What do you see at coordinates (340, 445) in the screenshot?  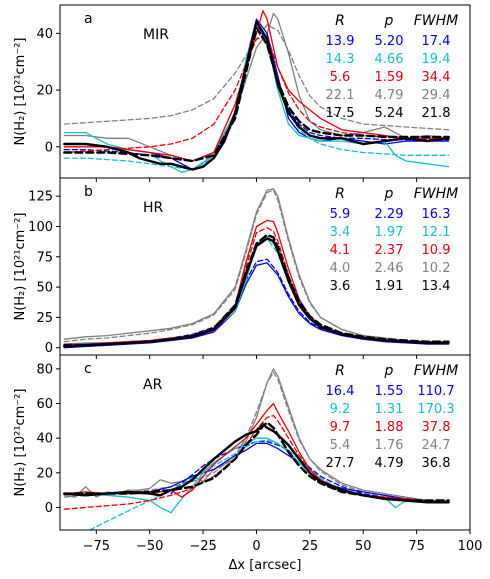 I see `table-value-r: 5.4` at bounding box center [340, 445].